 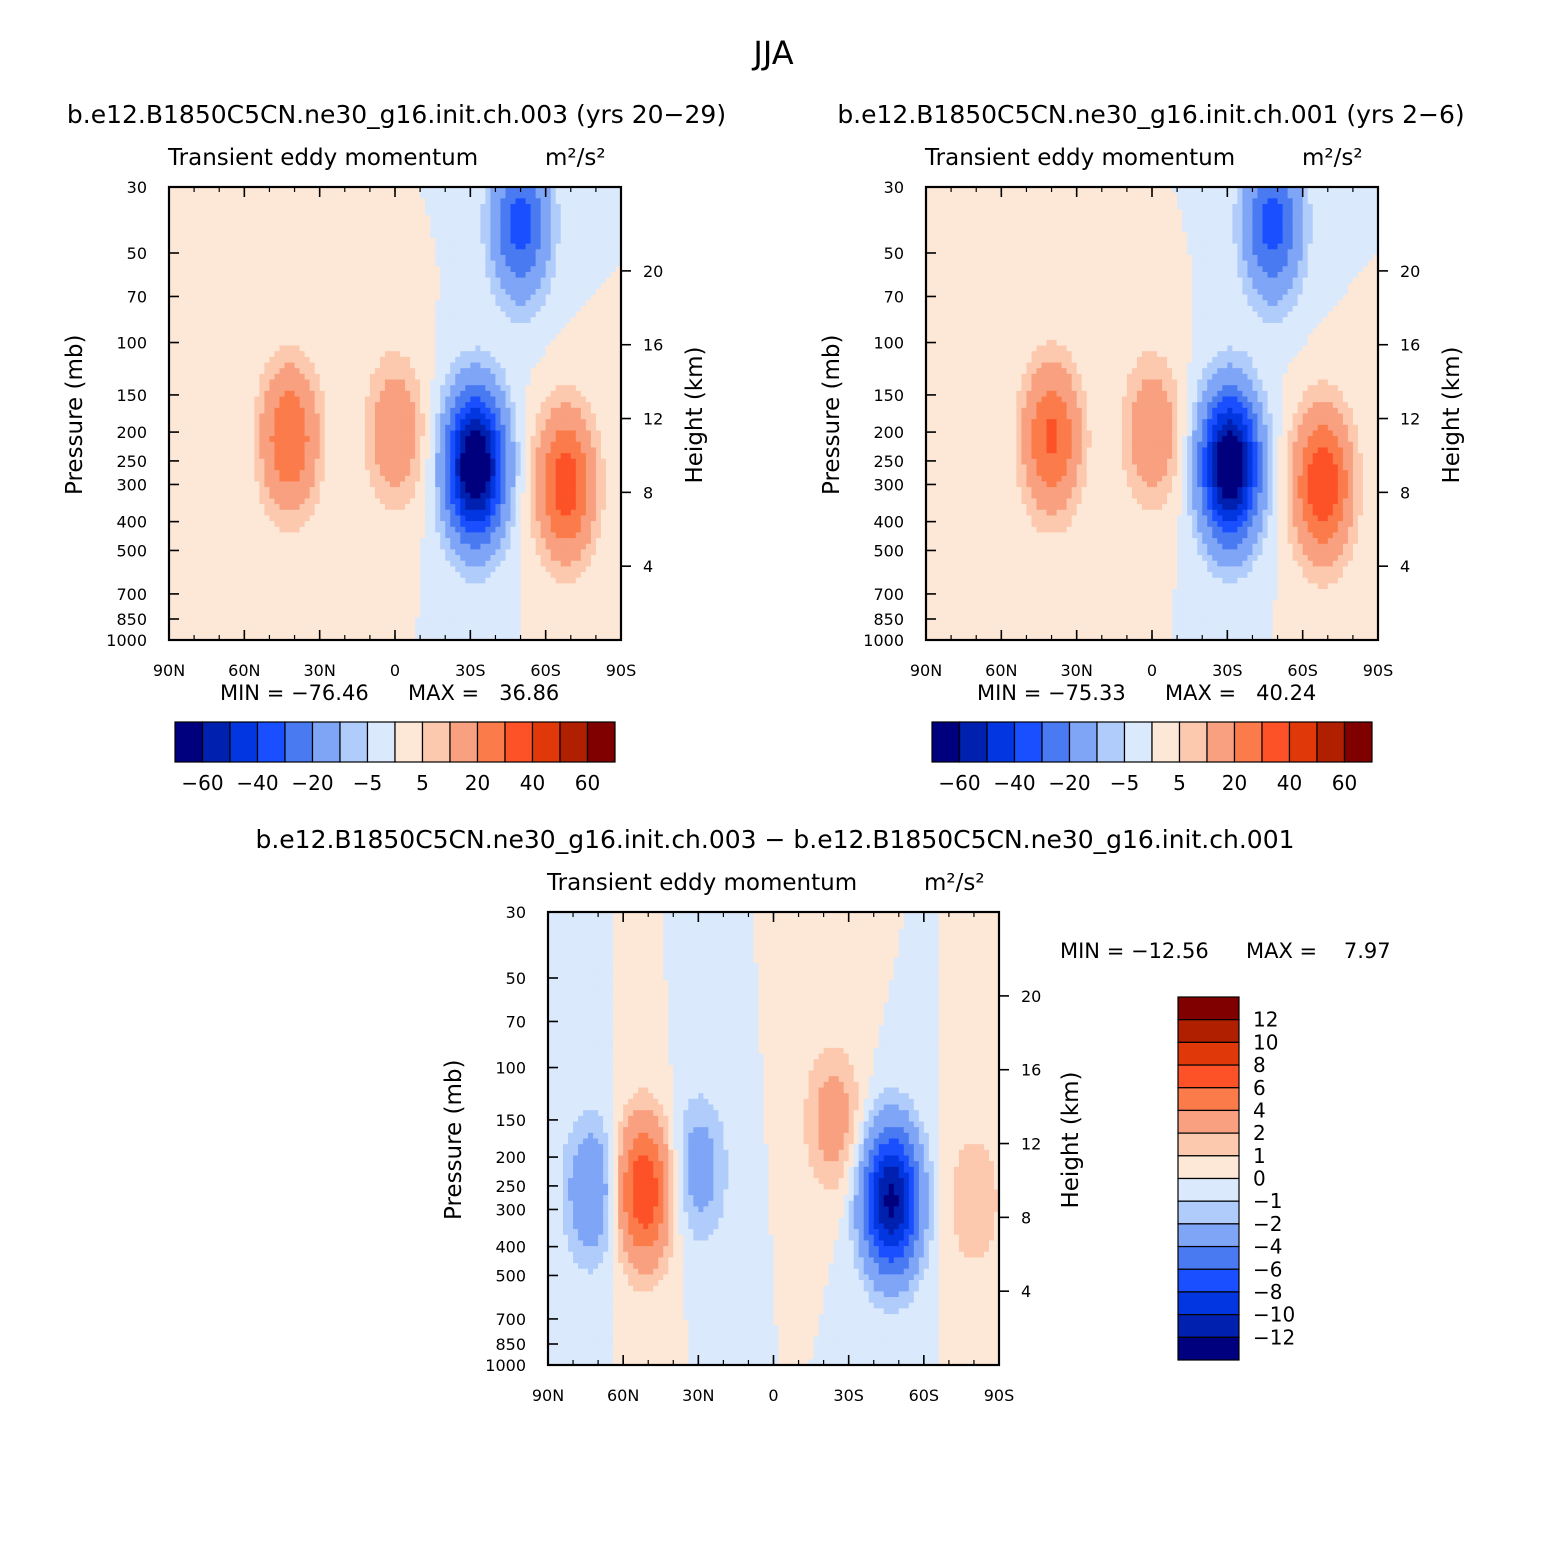 I want to click on y-tick-label: 300, so click(x=888, y=484).